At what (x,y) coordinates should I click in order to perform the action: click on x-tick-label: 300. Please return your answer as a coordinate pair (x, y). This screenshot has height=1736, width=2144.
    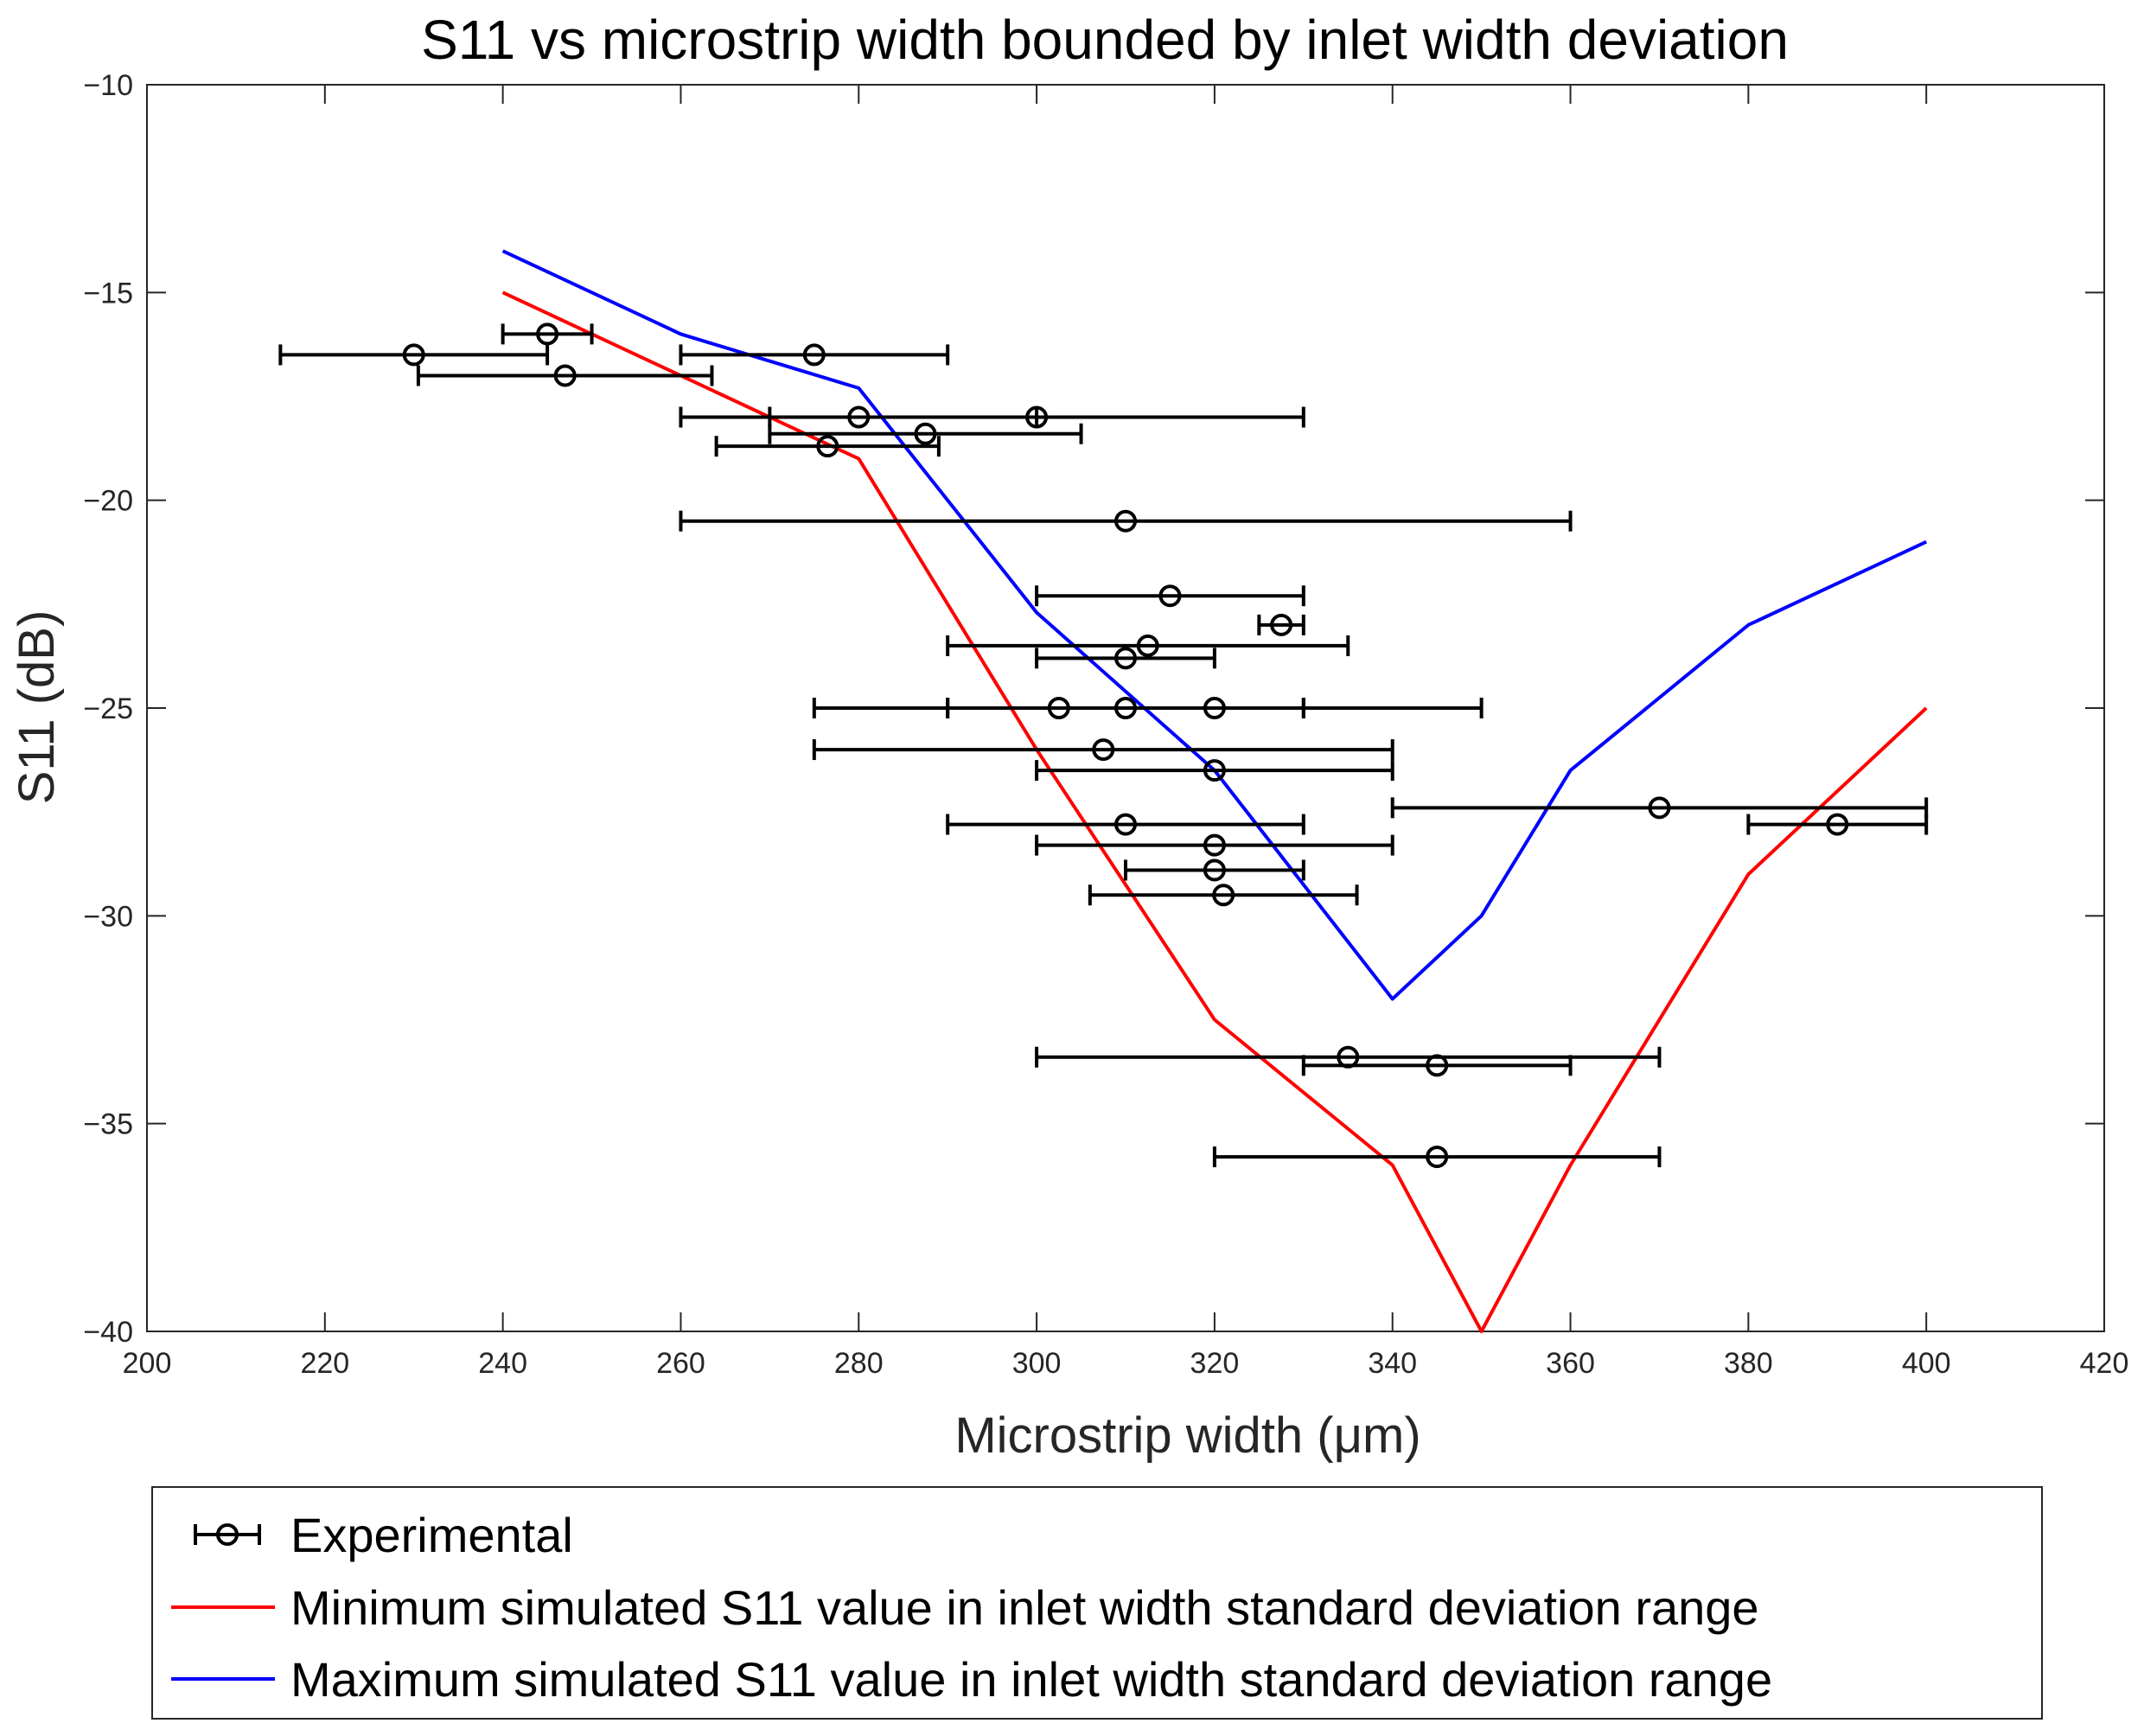
    Looking at the image, I should click on (1037, 1363).